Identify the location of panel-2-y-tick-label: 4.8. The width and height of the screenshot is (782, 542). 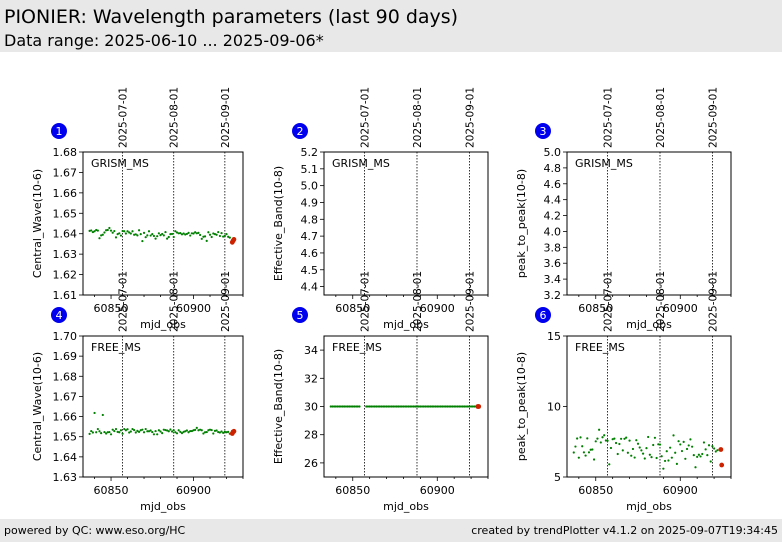
(310, 219).